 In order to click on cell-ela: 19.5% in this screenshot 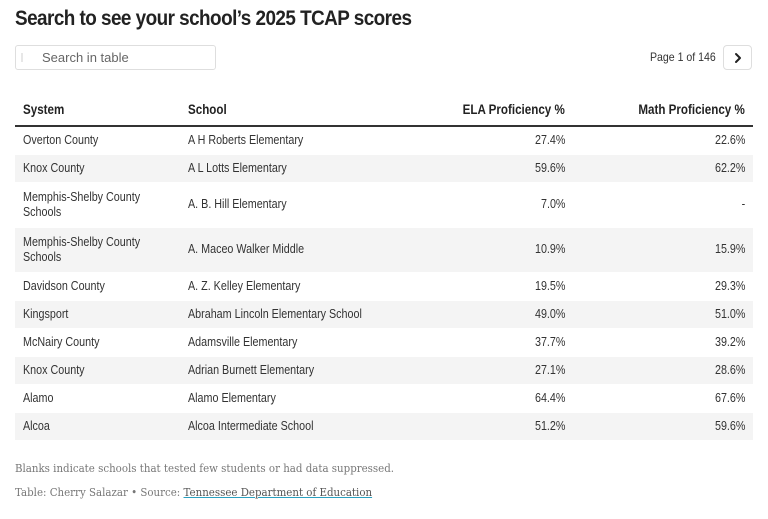, I will do `click(501, 286)`.